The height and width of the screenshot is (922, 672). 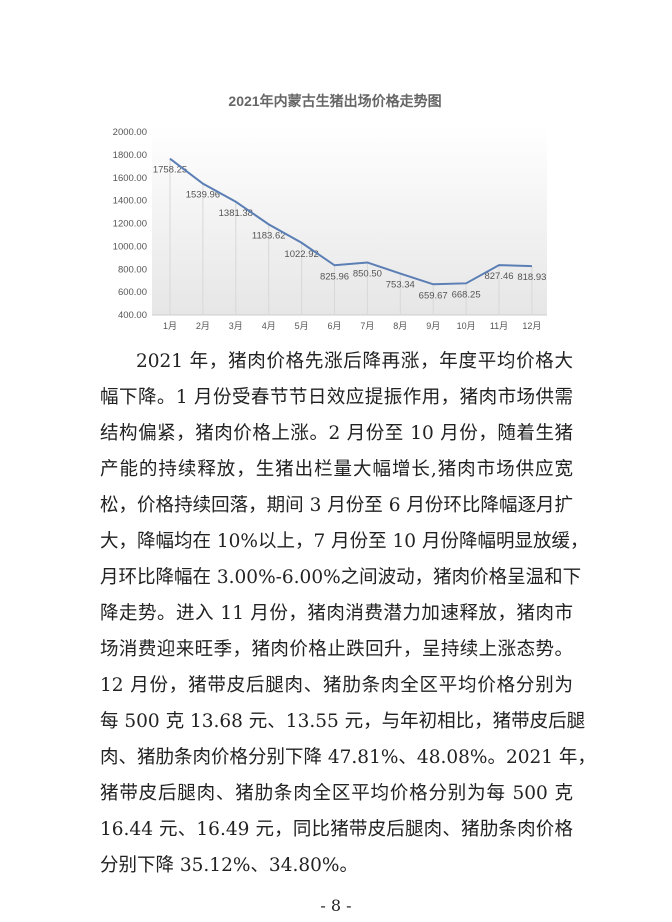 I want to click on x-tick-label: 3月, so click(x=236, y=326).